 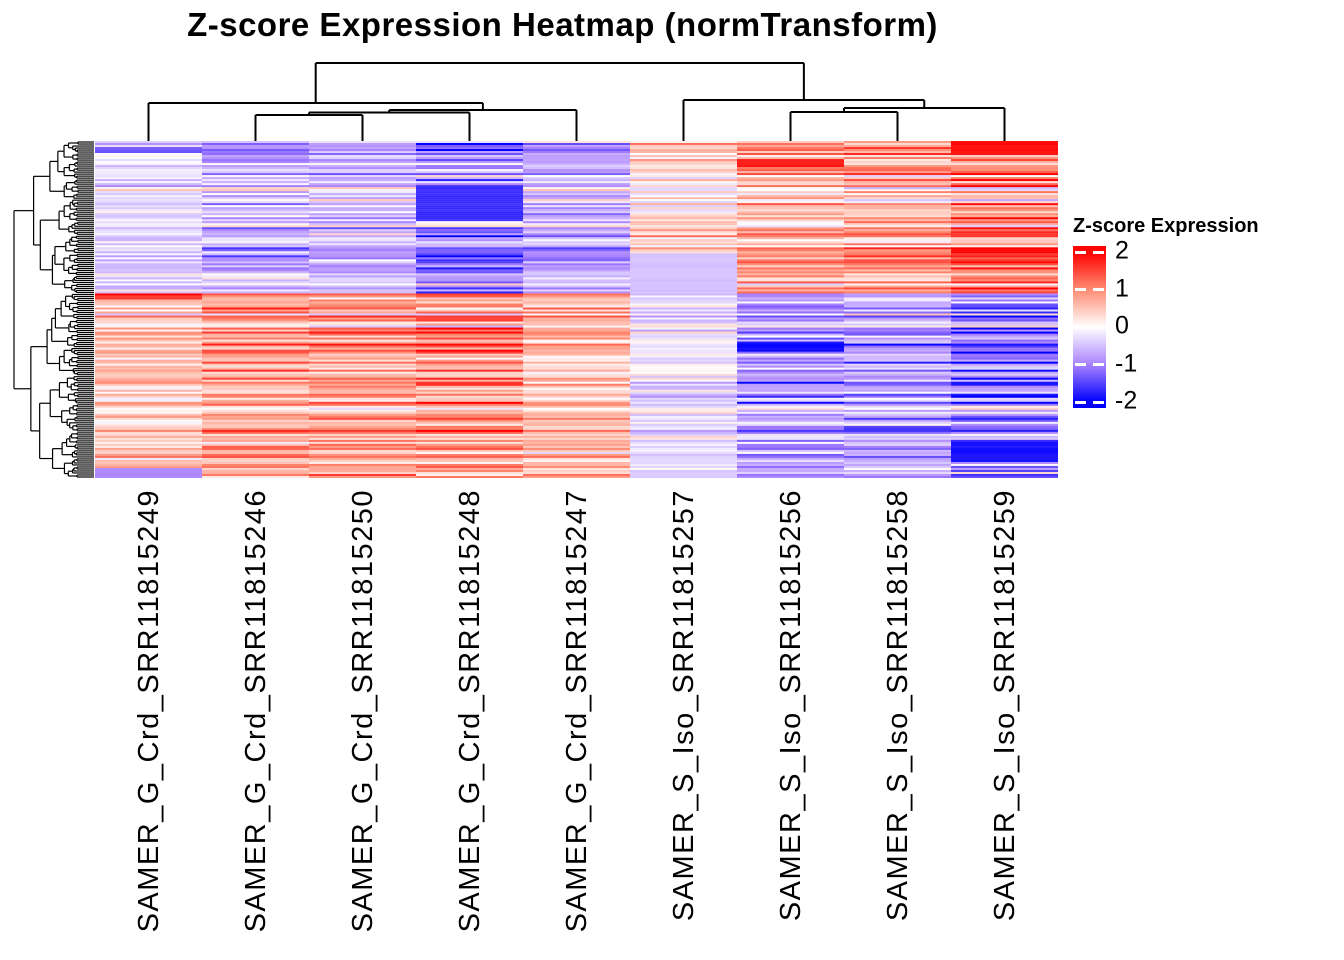 What do you see at coordinates (1126, 400) in the screenshot?
I see `colorbar-tick-label--2: -2` at bounding box center [1126, 400].